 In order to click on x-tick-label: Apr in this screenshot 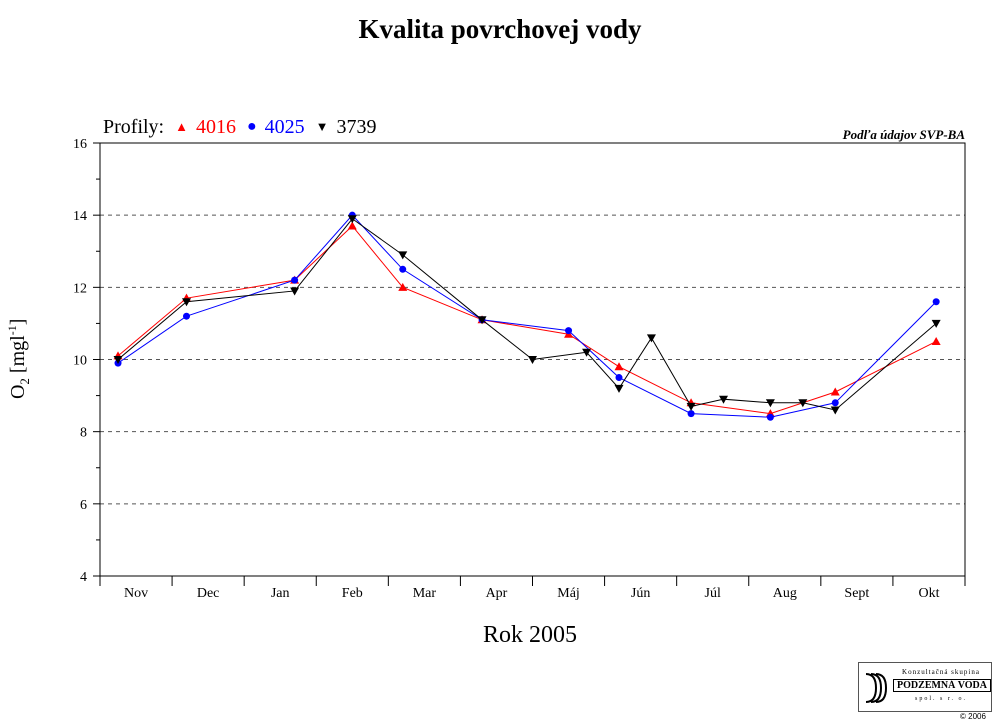, I will do `click(497, 593)`.